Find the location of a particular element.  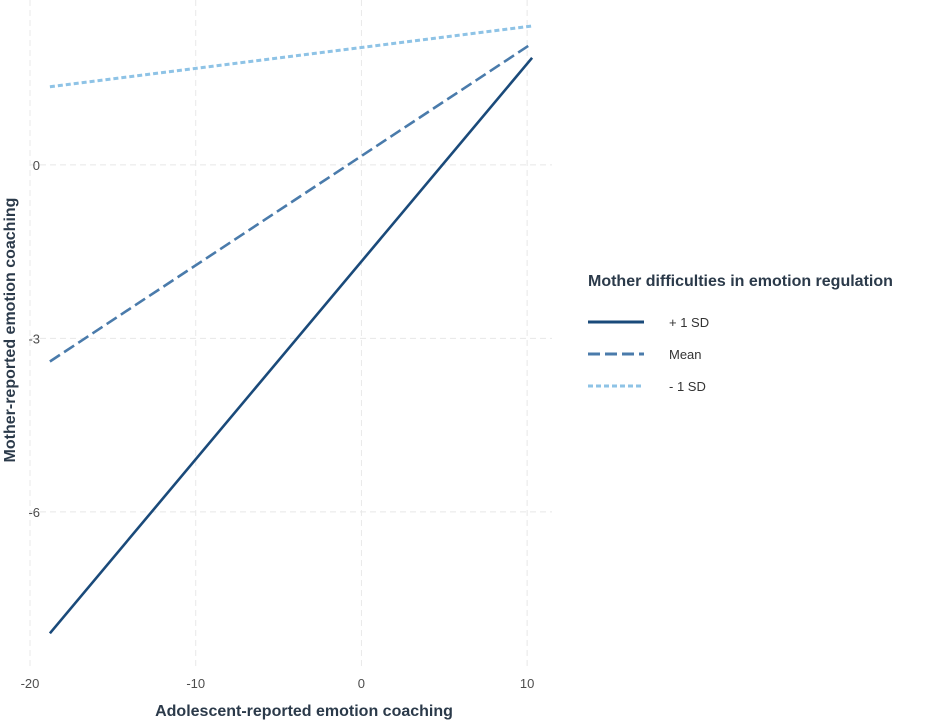

x-tick-label: -10 is located at coordinates (195, 683).